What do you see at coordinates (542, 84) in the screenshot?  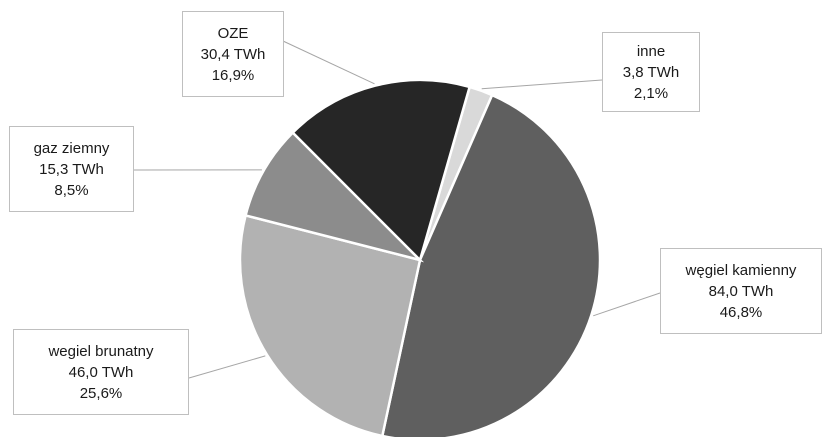 I see `leader-line-inne` at bounding box center [542, 84].